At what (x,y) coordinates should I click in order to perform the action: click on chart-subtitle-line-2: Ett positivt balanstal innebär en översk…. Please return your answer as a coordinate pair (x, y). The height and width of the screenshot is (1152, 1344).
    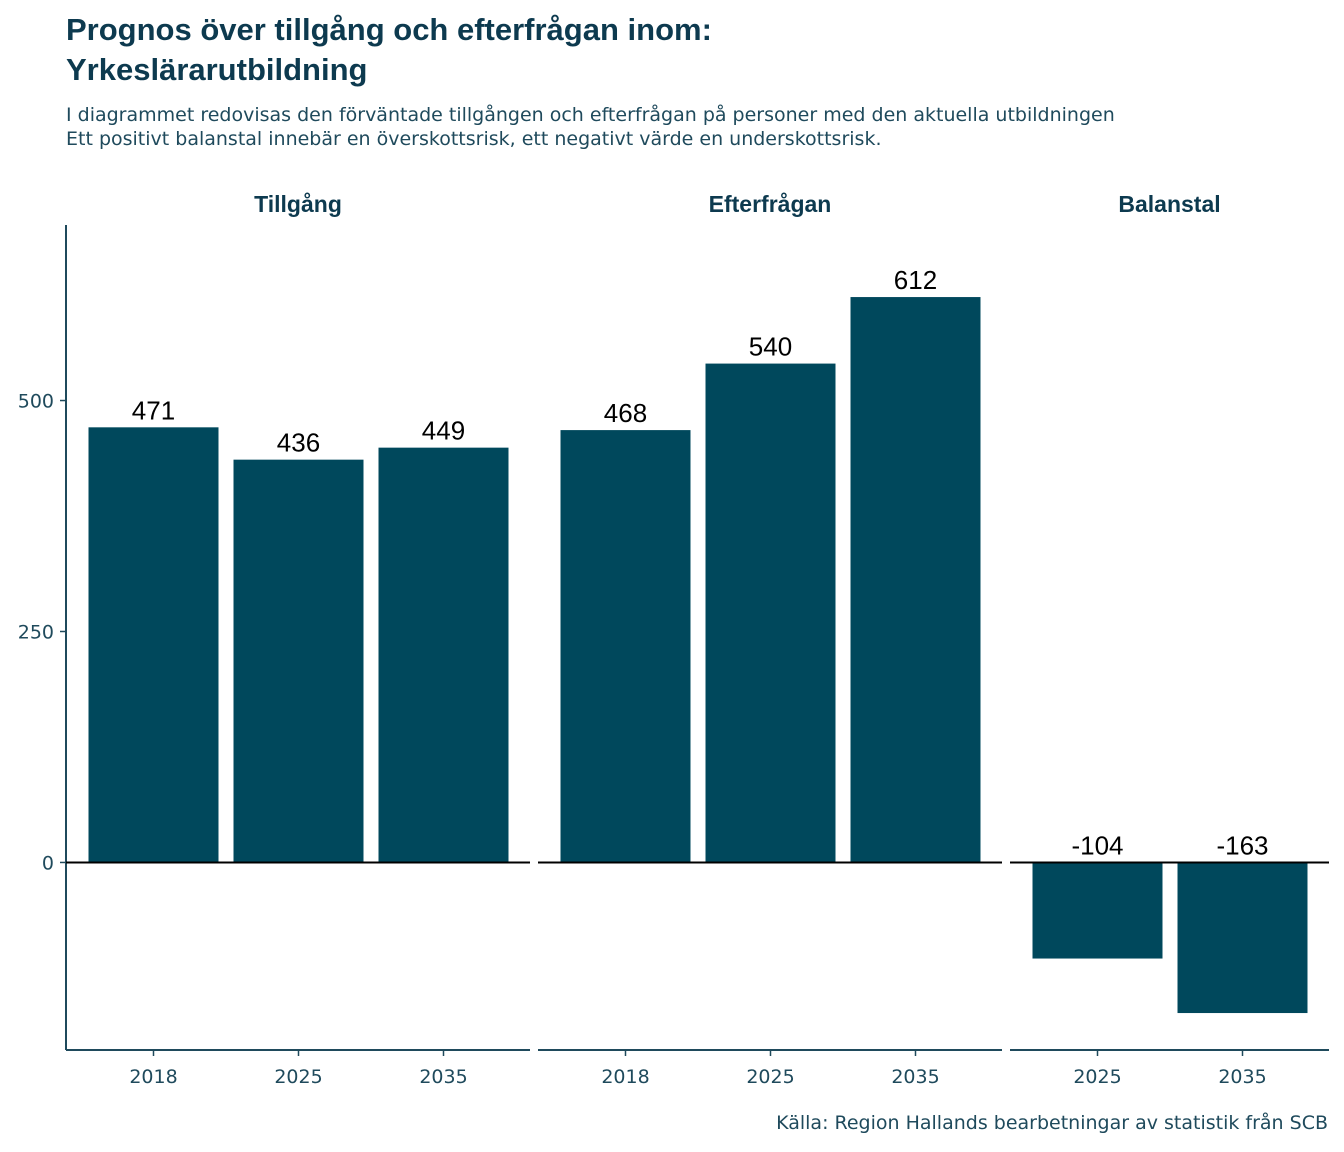
    Looking at the image, I should click on (474, 139).